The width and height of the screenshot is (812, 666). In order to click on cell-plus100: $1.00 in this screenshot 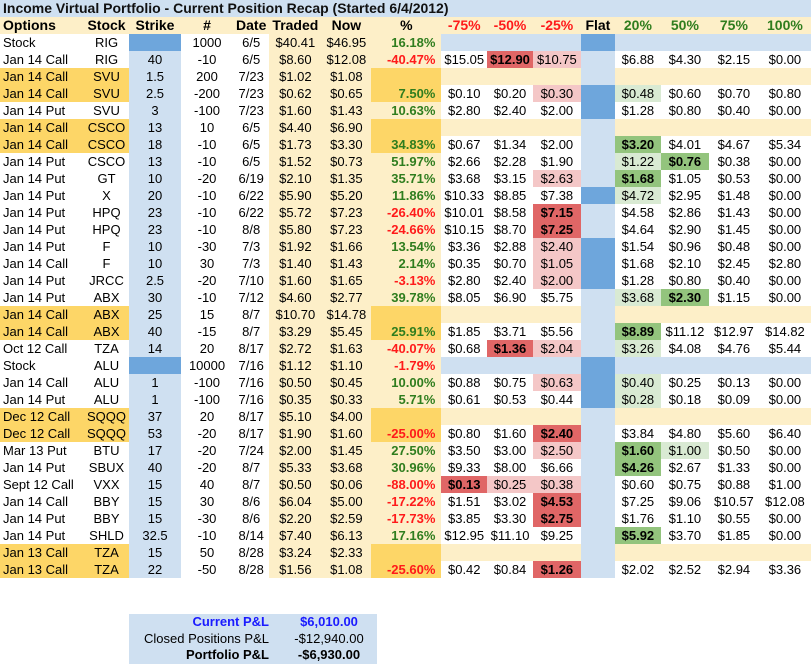, I will do `click(785, 484)`.